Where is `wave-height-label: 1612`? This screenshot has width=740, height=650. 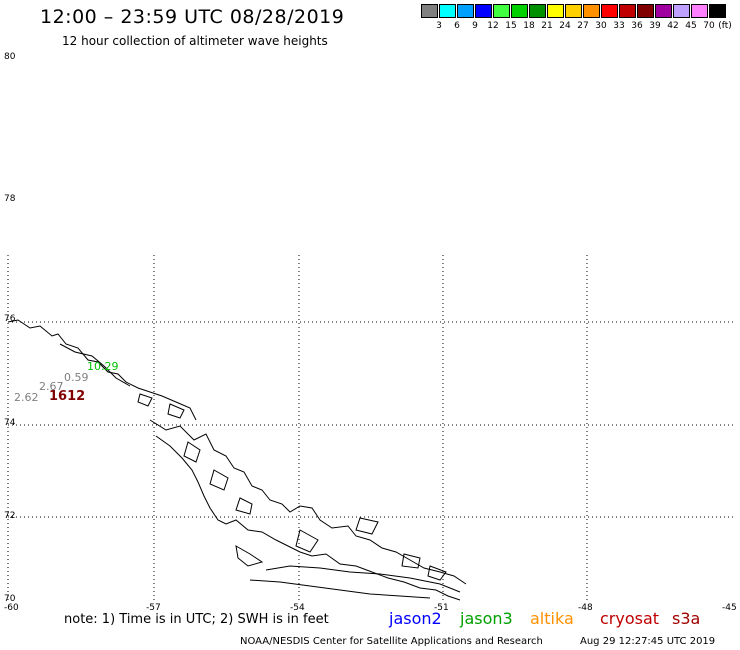
wave-height-label: 1612 is located at coordinates (67, 396).